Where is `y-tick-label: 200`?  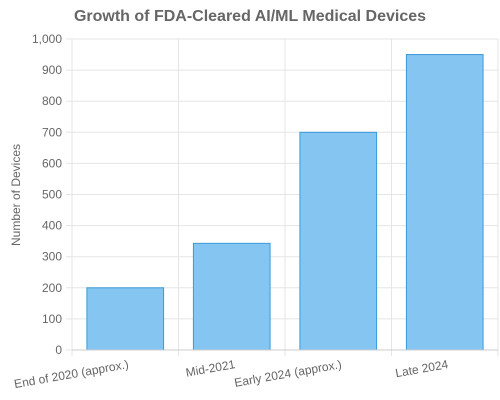
y-tick-label: 200 is located at coordinates (52, 288).